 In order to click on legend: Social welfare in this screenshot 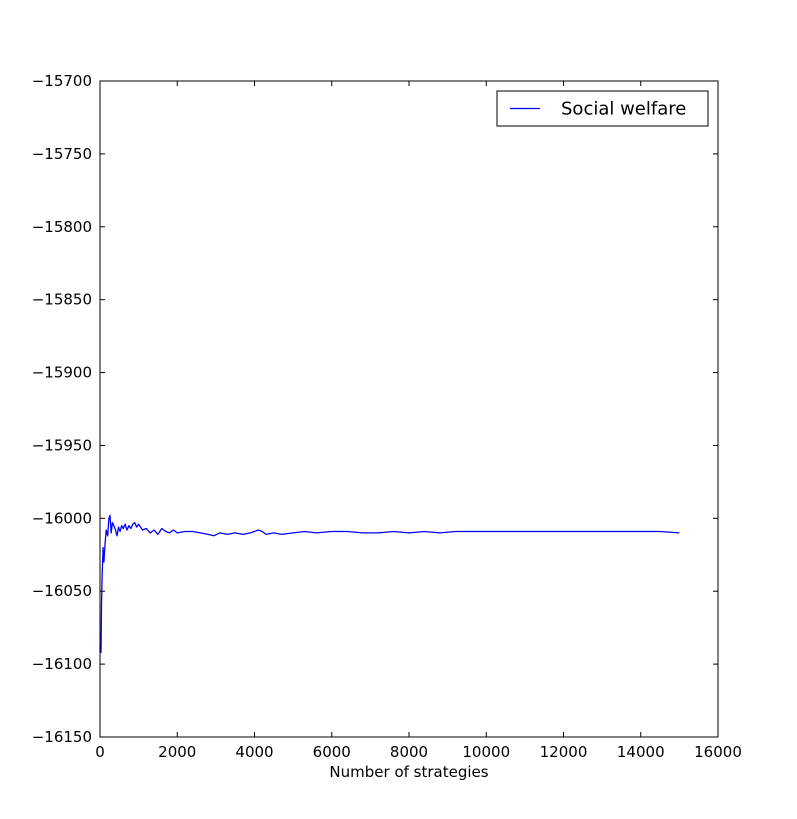, I will do `click(602, 108)`.